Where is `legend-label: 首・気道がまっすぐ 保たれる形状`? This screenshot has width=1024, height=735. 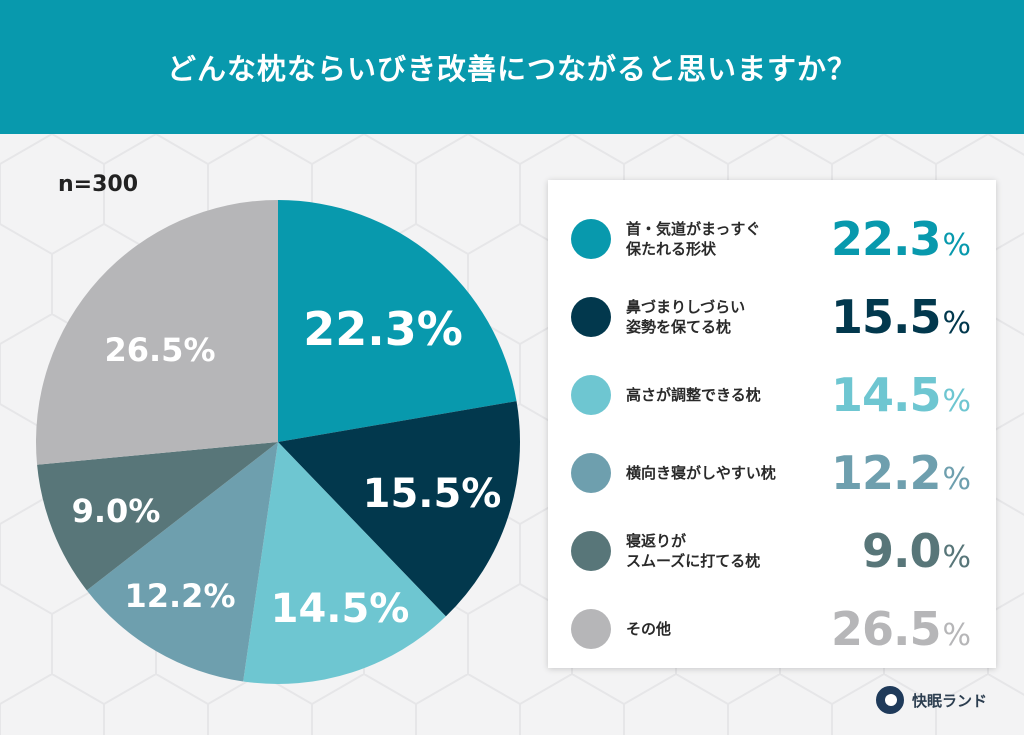 legend-label: 首・気道がまっすぐ 保たれる形状 is located at coordinates (693, 239).